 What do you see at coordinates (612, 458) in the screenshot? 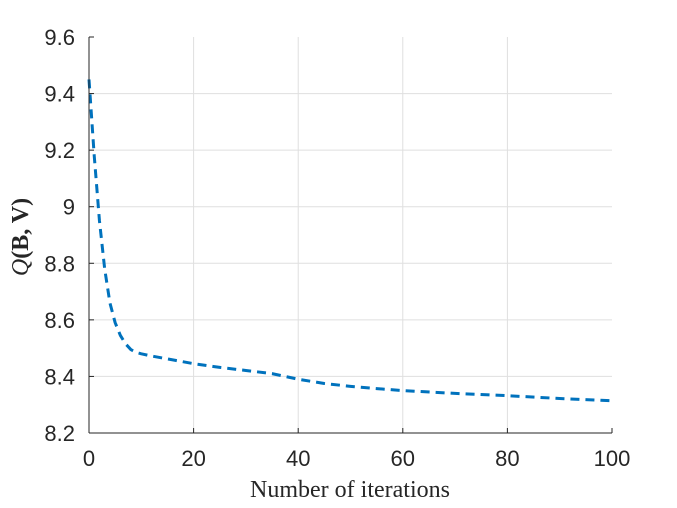
I see `x-tick-label: 100` at bounding box center [612, 458].